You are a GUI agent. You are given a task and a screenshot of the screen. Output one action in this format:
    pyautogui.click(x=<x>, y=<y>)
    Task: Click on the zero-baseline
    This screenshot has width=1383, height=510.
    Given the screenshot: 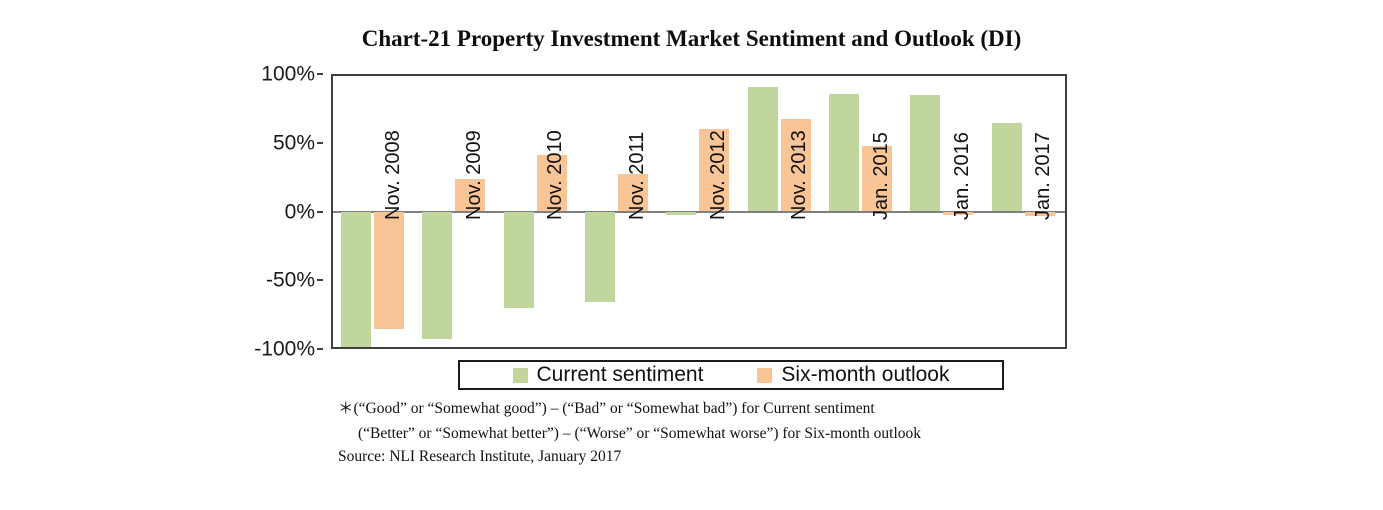 What is the action you would take?
    pyautogui.click(x=699, y=211)
    